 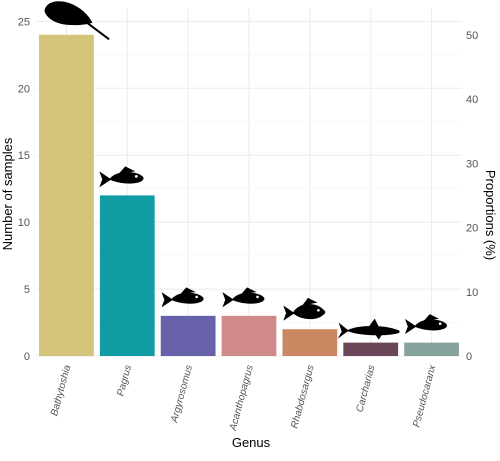 I want to click on y2-tick-label: 30, so click(x=472, y=164).